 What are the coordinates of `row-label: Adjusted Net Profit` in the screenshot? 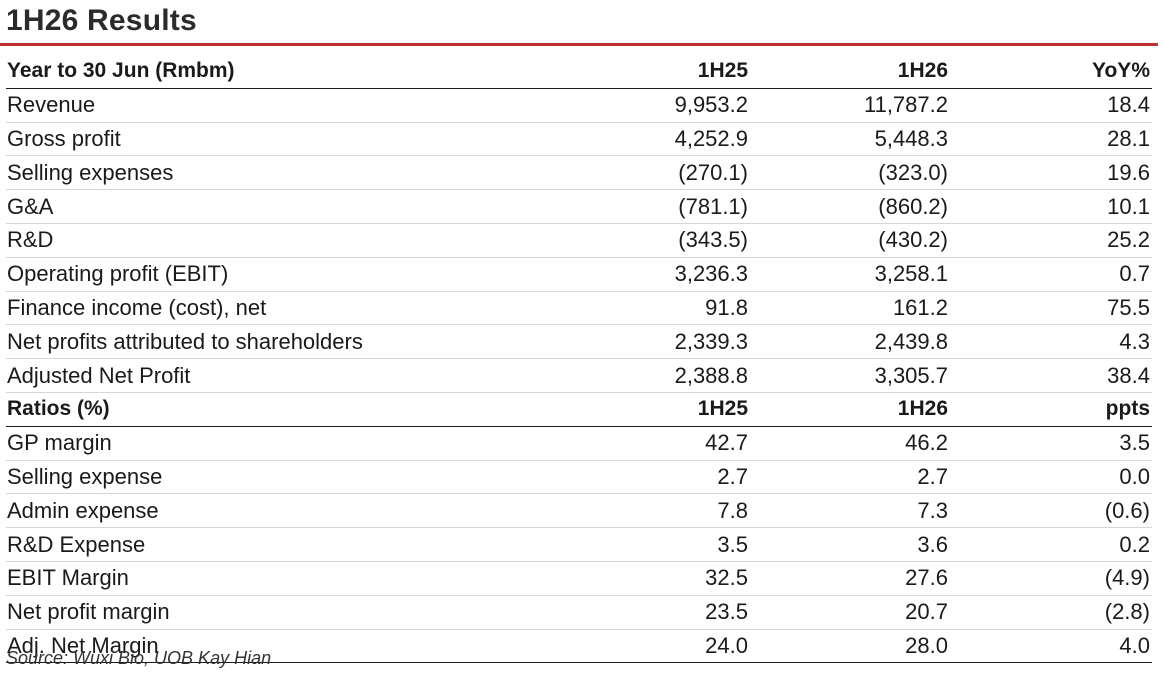 It's located at (306, 375).